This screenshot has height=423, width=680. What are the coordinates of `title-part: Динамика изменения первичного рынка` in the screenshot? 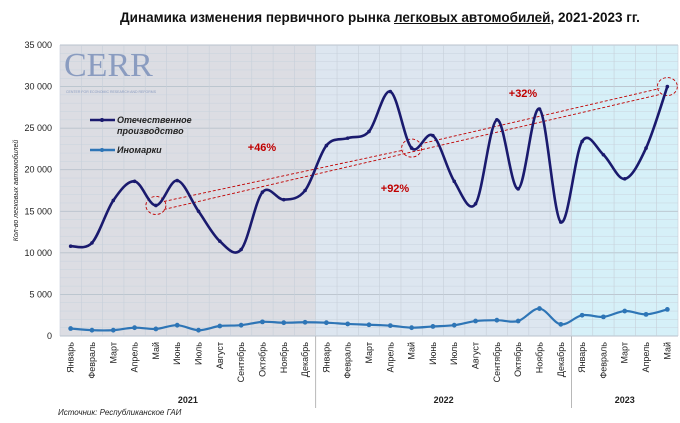 It's located at (257, 17).